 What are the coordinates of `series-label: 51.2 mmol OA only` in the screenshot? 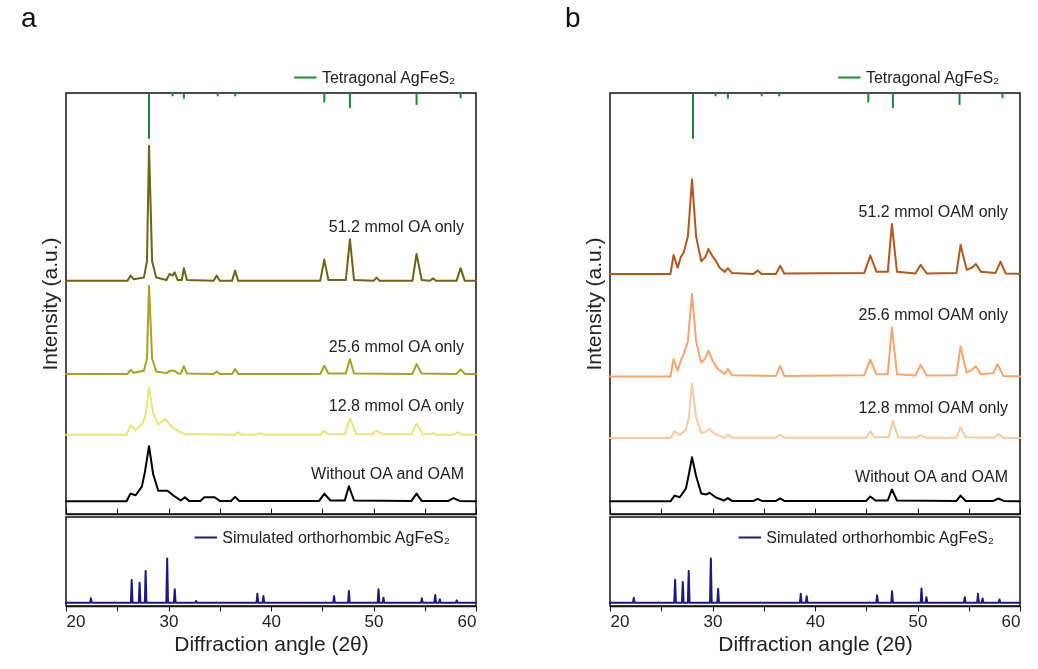 It's located at (396, 227).